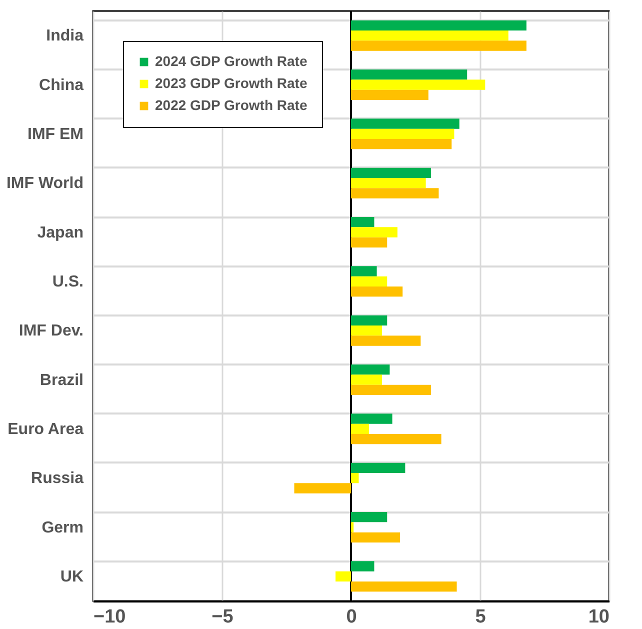 The width and height of the screenshot is (642, 629). Describe the element at coordinates (51, 331) in the screenshot. I see `y-tick-label: IMF Dev.` at that location.